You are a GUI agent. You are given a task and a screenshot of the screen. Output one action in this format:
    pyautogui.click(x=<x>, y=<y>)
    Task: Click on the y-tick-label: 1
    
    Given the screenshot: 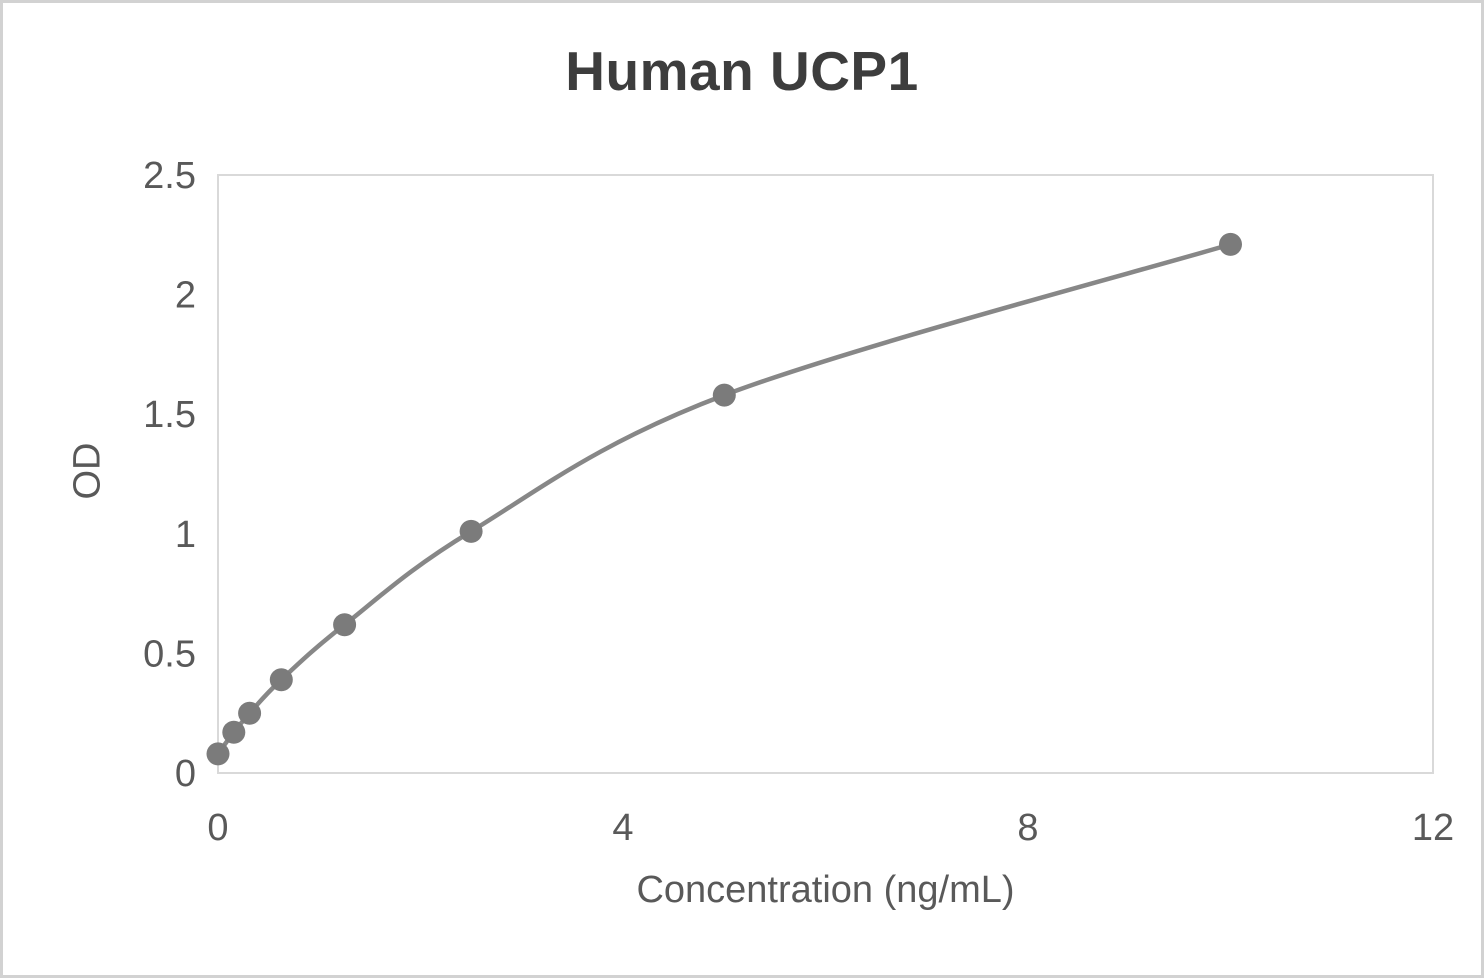 What is the action you would take?
    pyautogui.click(x=185, y=535)
    